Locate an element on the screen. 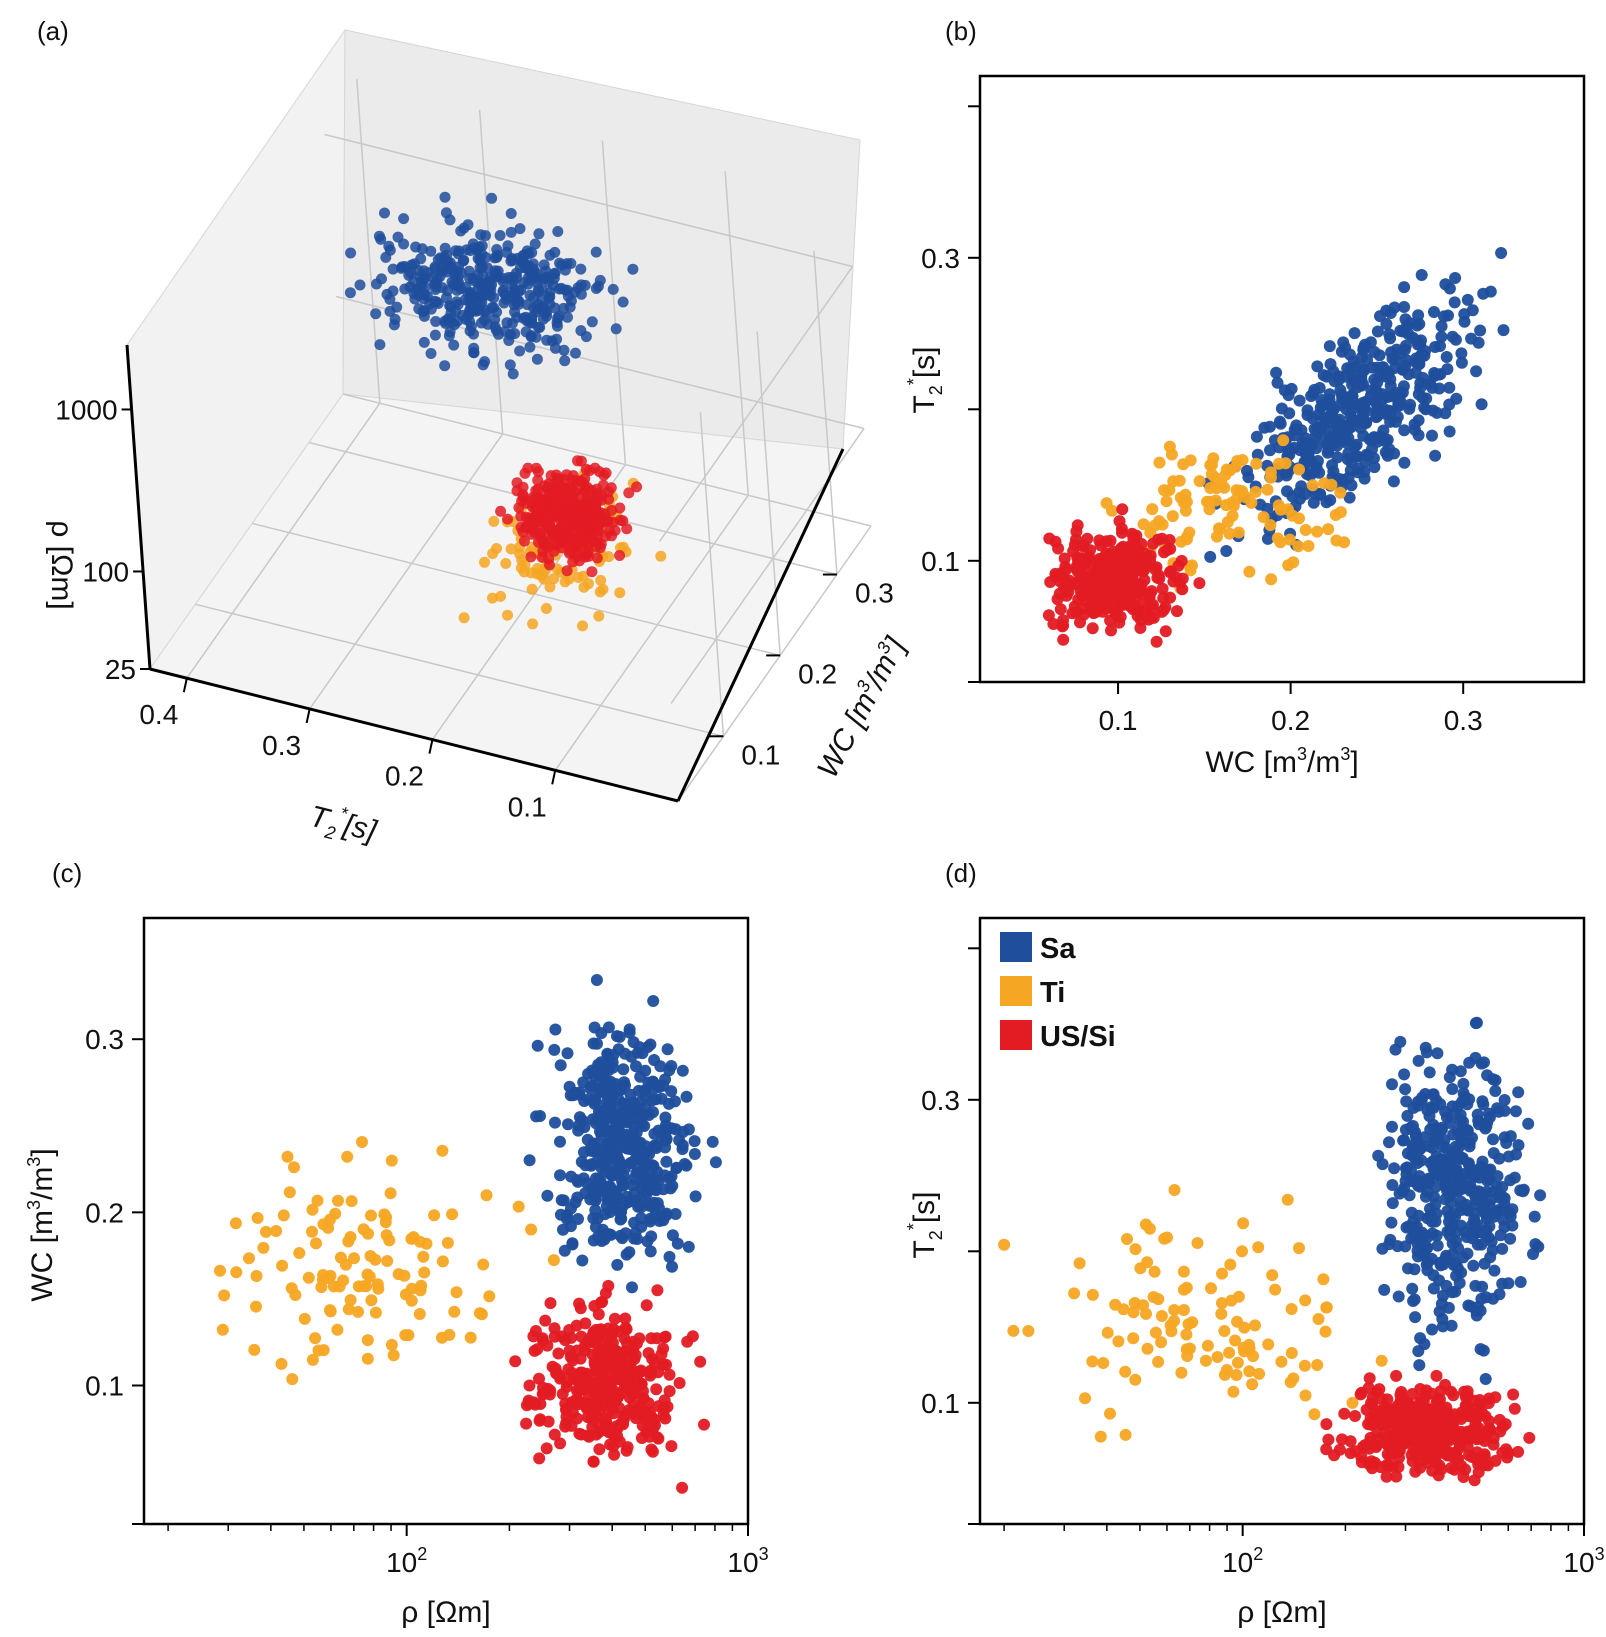 This screenshot has height=1637, width=1606. x-axis-line is located at coordinates (414, 735).